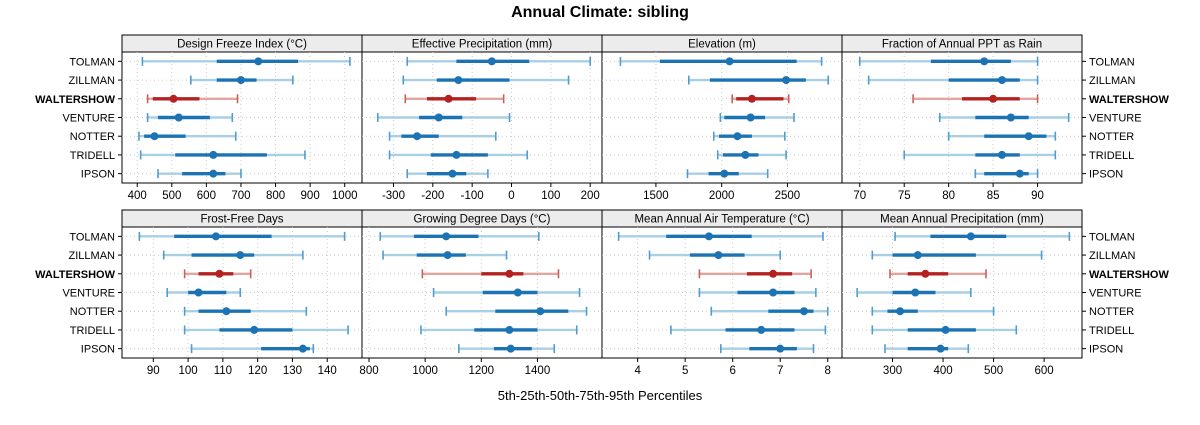 This screenshot has width=1200, height=425. I want to click on panel-strip-label: Mean Annual Precipitation (mm), so click(962, 220).